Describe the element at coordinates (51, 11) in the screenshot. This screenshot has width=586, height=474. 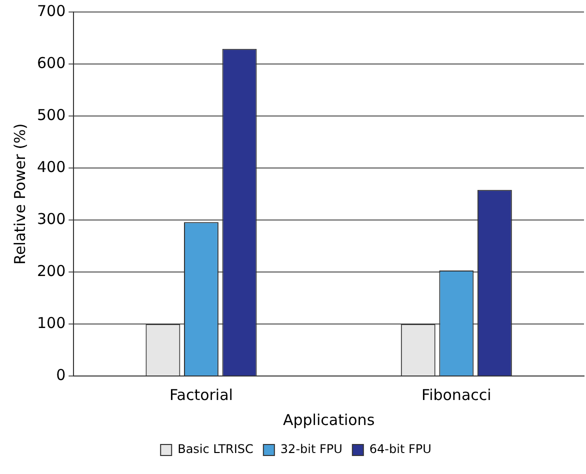
I see `y-tick-label: 700` at that location.